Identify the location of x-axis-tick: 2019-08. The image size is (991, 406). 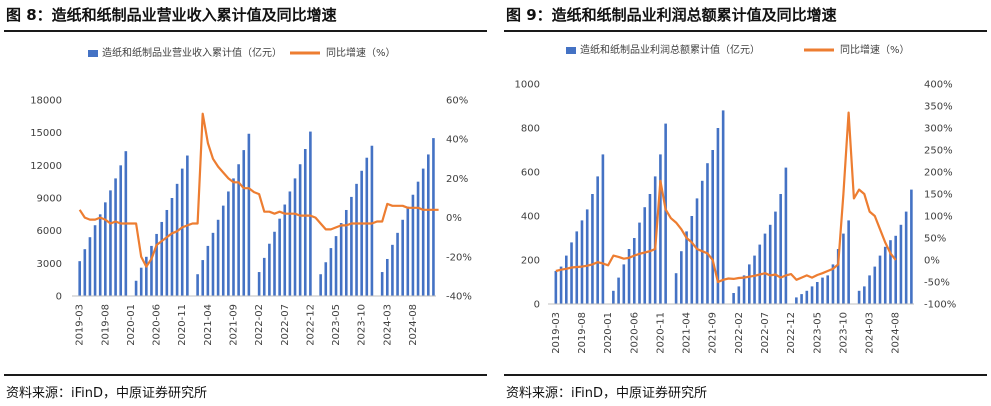
(582, 333).